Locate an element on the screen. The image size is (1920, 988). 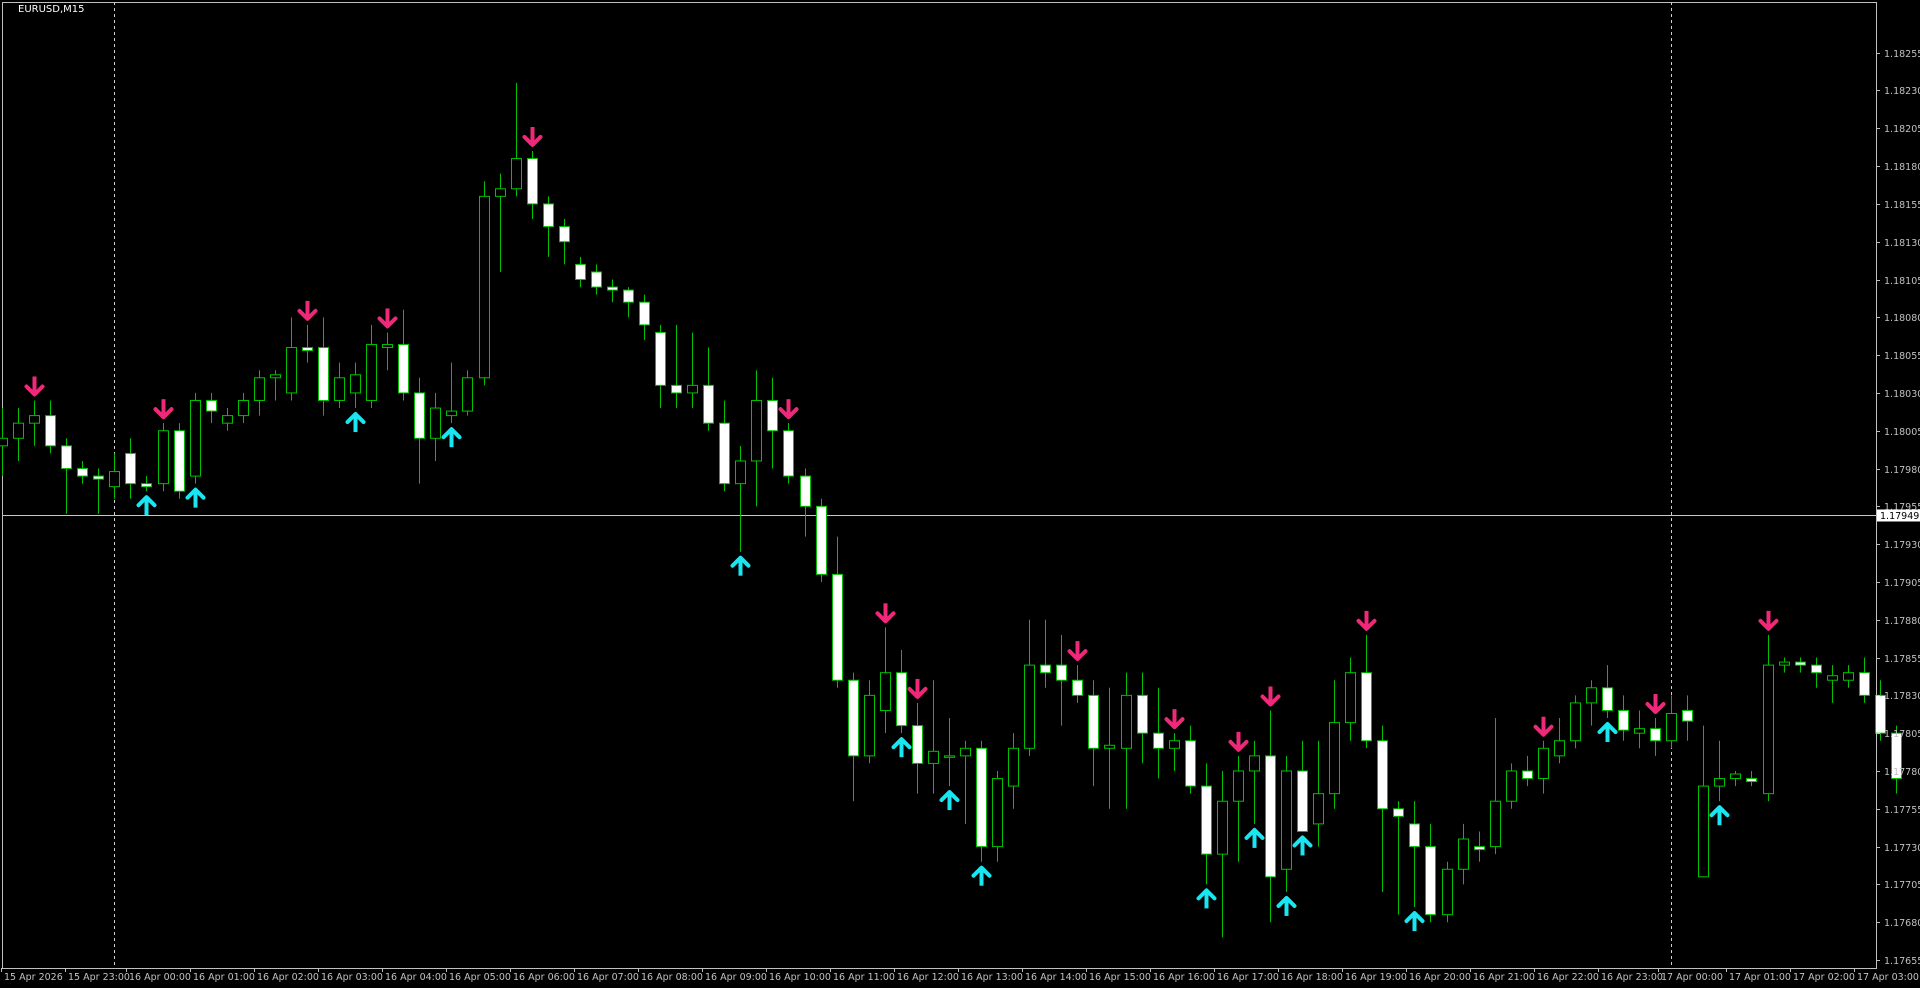
x-axis-tick-label: 16 Apr 01:00 is located at coordinates (224, 977).